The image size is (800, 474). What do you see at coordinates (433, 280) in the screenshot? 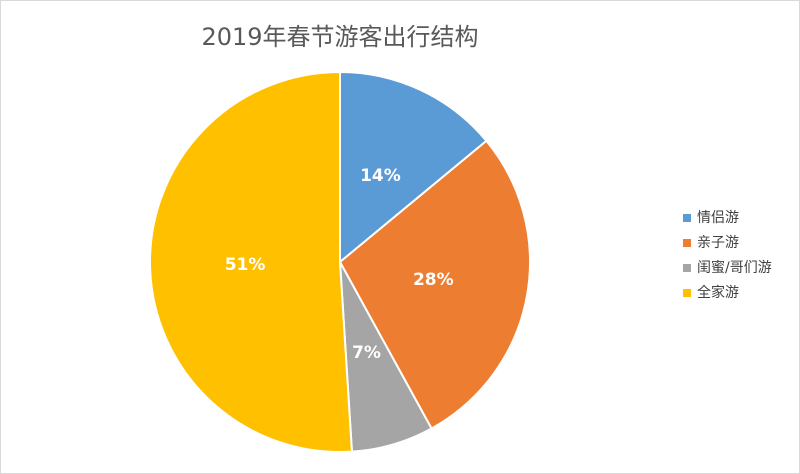
I see `data-label: 28%` at bounding box center [433, 280].